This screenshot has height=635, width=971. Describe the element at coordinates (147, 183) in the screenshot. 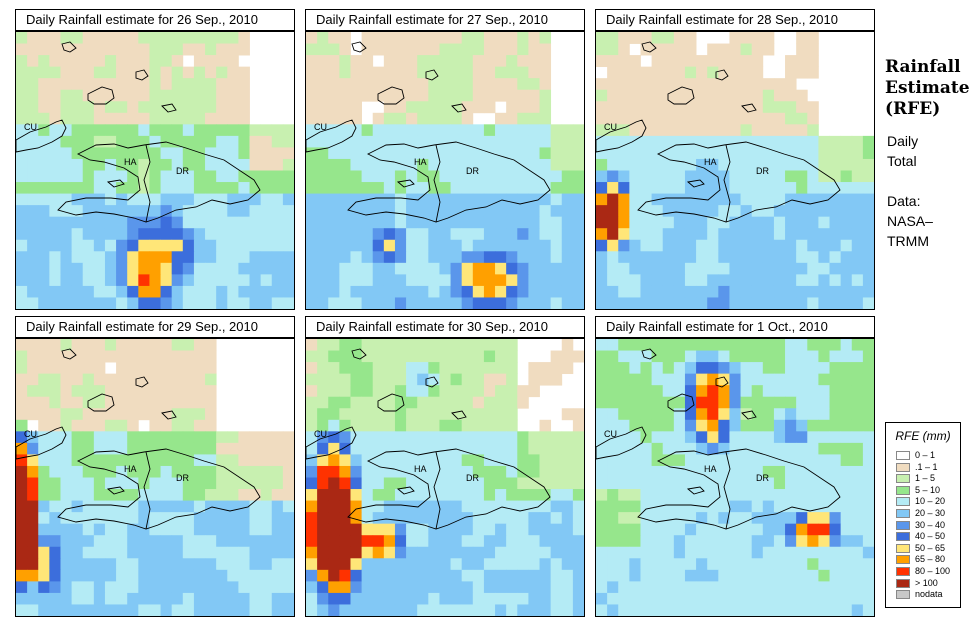

I see `national-border` at that location.